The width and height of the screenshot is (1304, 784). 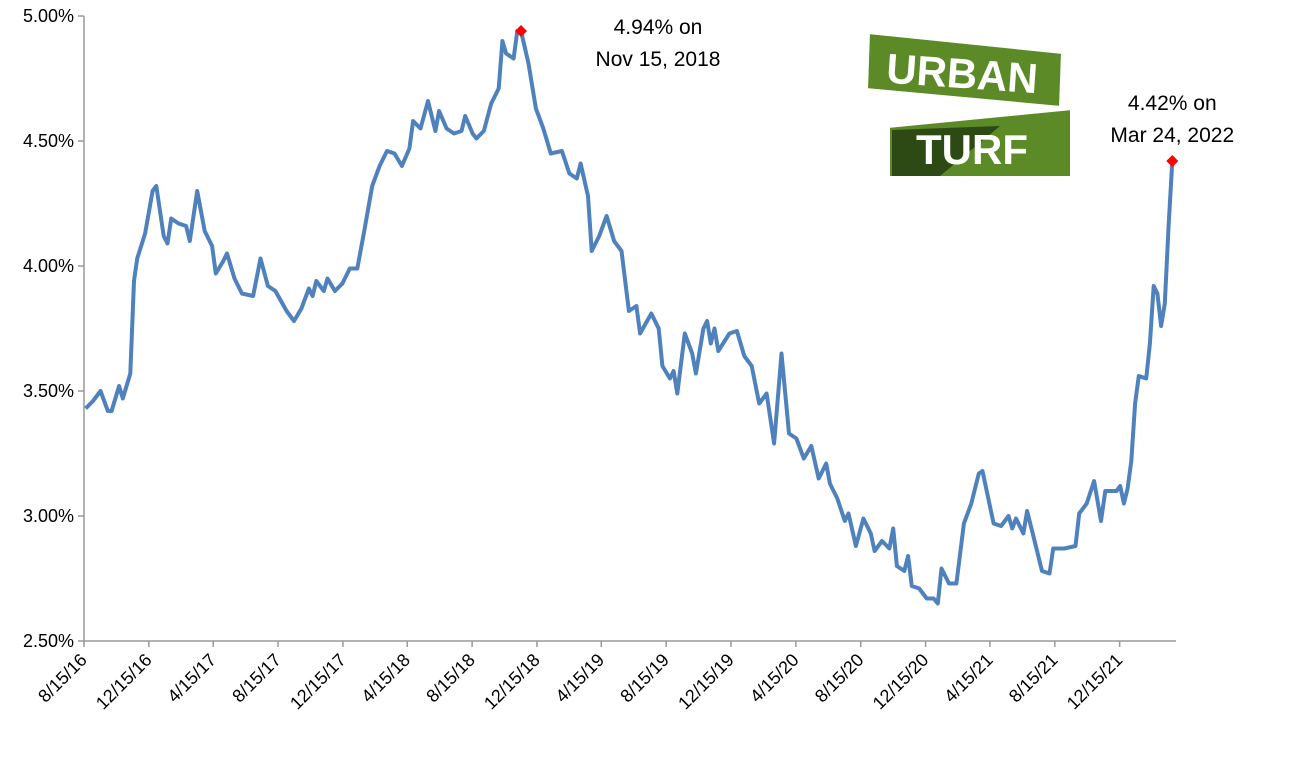 What do you see at coordinates (967, 104) in the screenshot?
I see `logo: URBAN TURF` at bounding box center [967, 104].